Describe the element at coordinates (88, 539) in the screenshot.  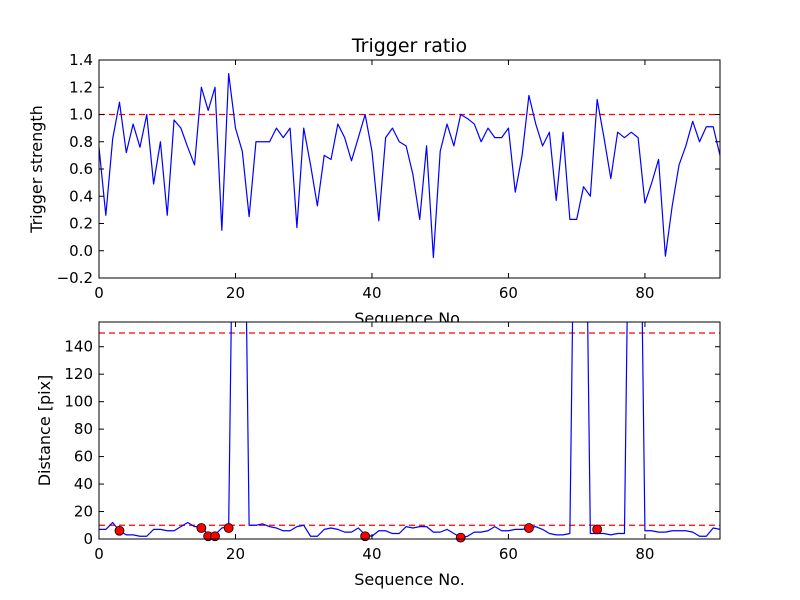
I see `y-tick-label: 0` at that location.